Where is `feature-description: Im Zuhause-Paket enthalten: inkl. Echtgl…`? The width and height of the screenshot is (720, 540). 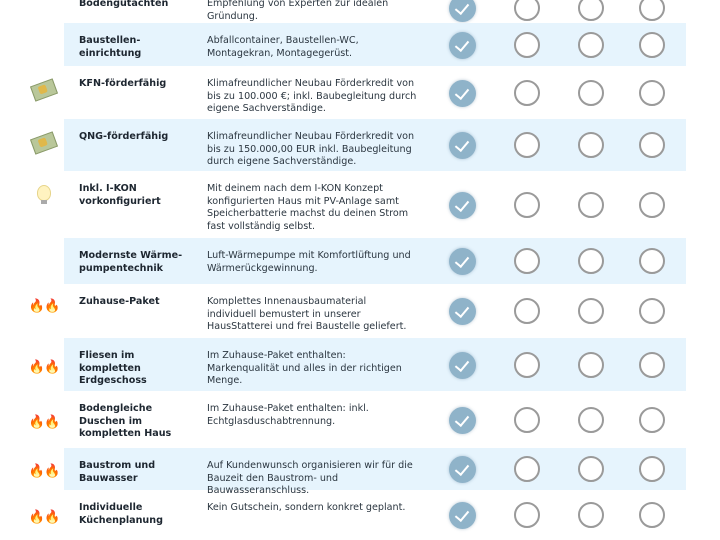 feature-description: Im Zuhause-Paket enthalten: inkl. Echtgl… is located at coordinates (288, 415).